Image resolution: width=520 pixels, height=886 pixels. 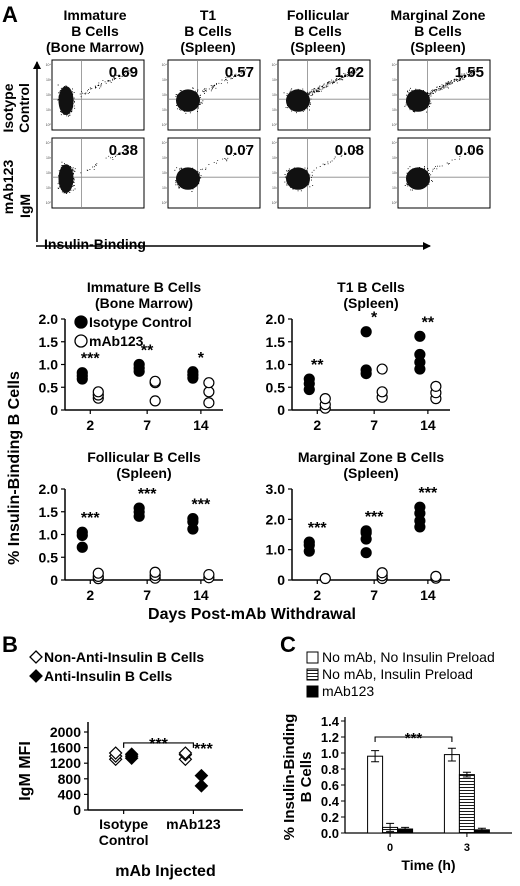 What do you see at coordinates (321, 95) in the screenshot?
I see `flow-plot: 10⁴ 10³ 10² 10¹ 10⁰ 1.02` at bounding box center [321, 95].